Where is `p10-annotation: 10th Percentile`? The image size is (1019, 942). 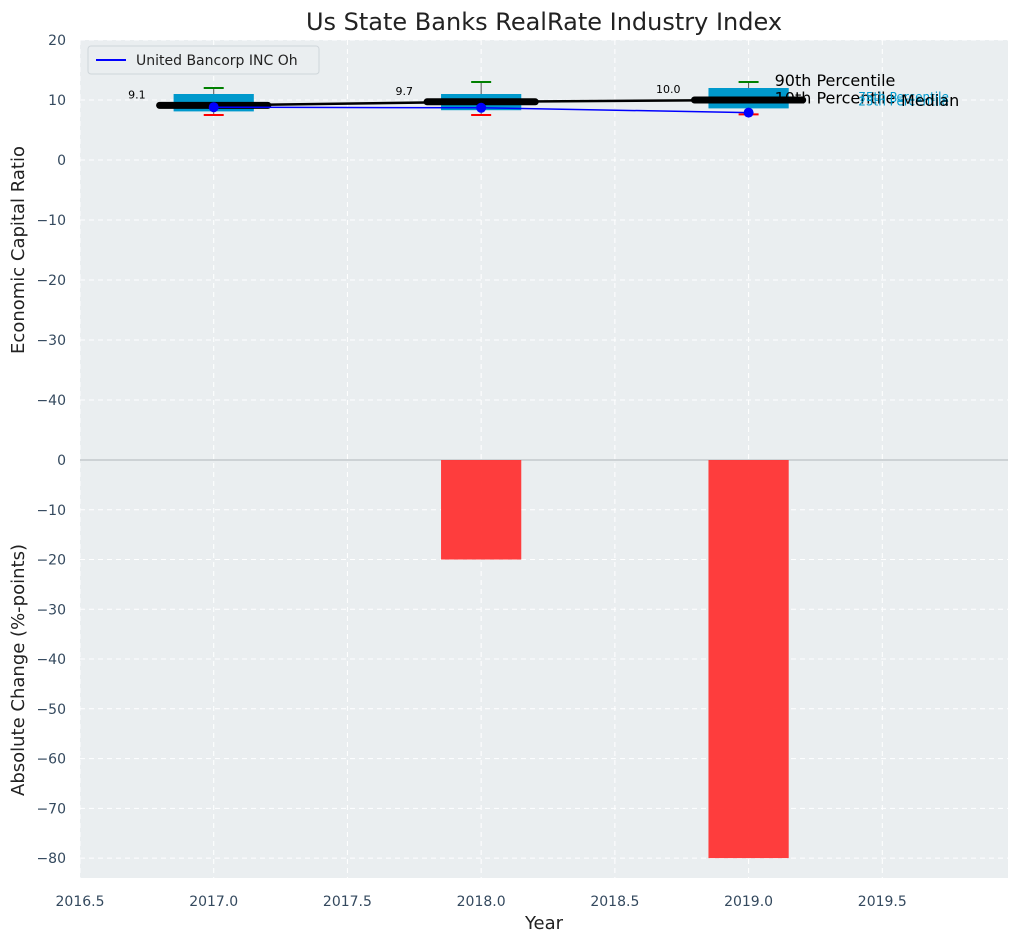
p10-annotation: 10th Percentile is located at coordinates (835, 97).